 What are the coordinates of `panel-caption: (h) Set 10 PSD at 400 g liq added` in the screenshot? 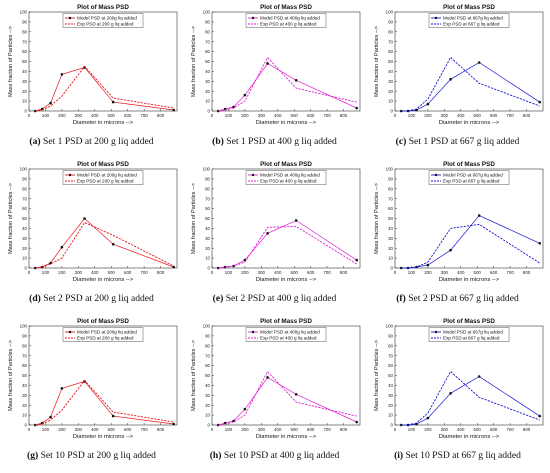 It's located at (274, 455).